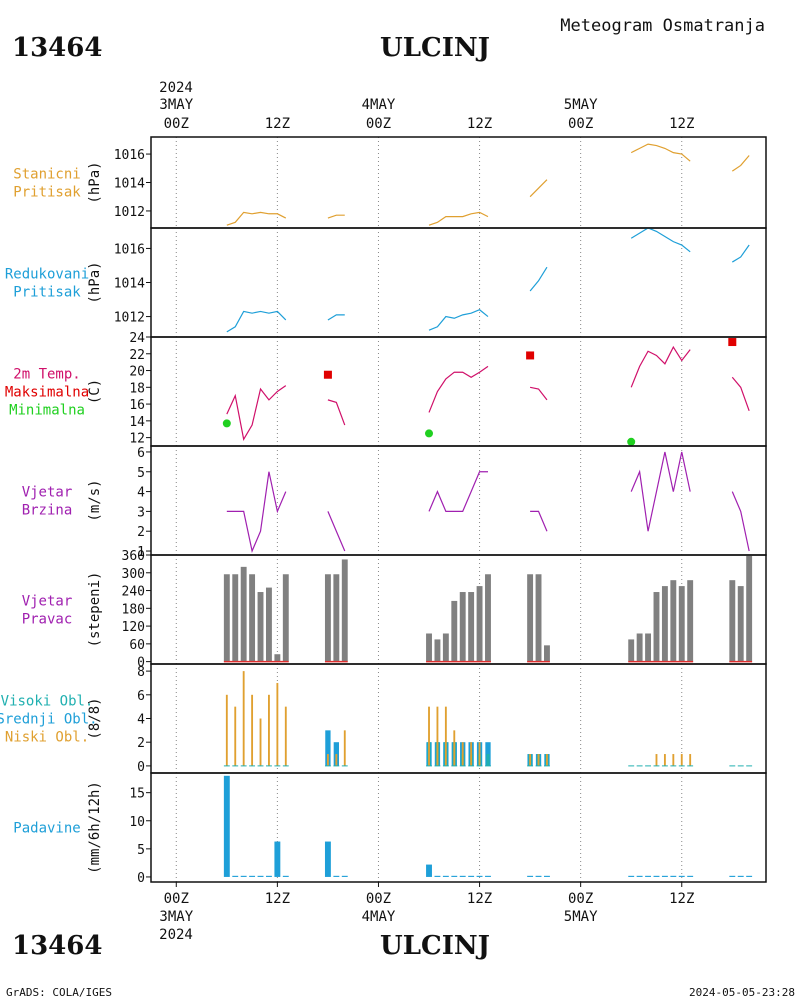 The height and width of the screenshot is (1000, 800). I want to click on y-tick-label: 22, so click(137, 355).